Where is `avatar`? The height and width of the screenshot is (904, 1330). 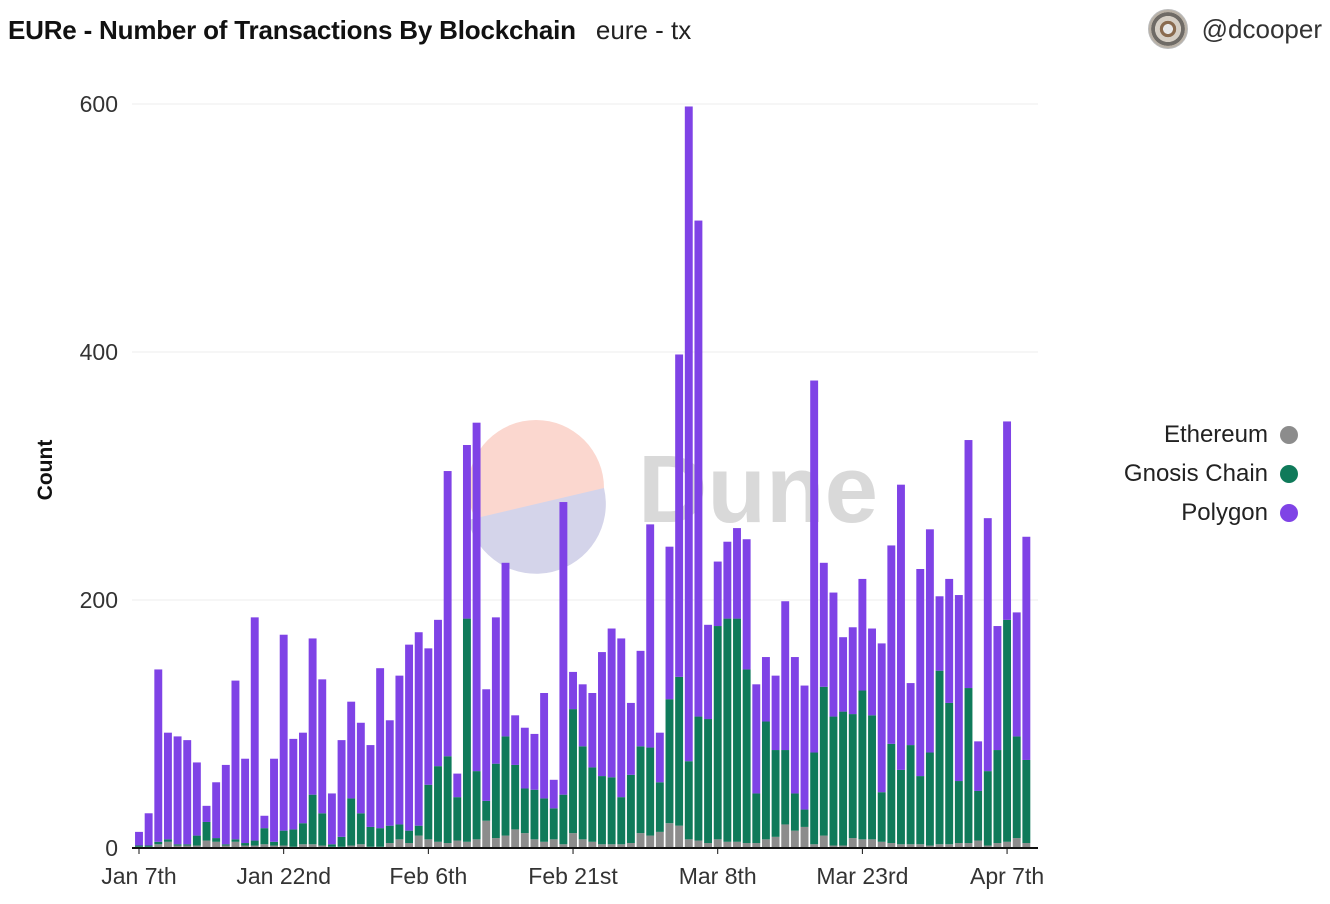
avatar is located at coordinates (1167, 29).